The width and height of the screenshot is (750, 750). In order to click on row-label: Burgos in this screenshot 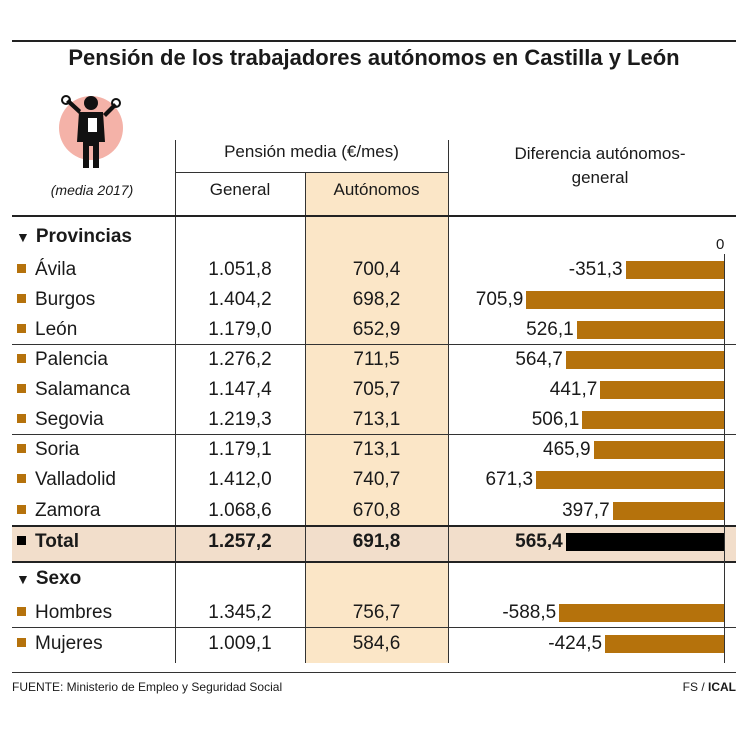, I will do `click(56, 300)`.